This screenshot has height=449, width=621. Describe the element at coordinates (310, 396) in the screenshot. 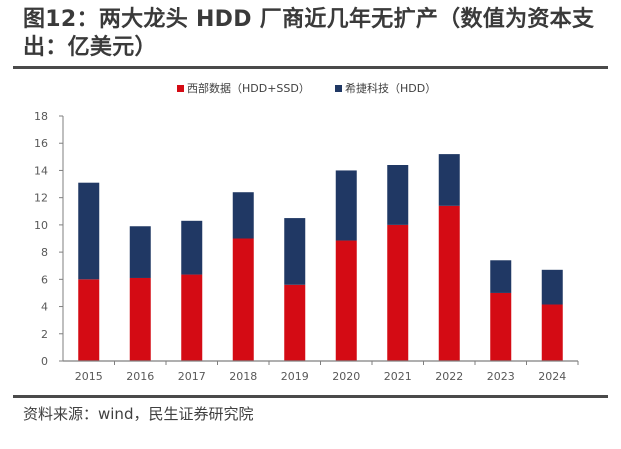

I see `source-divider` at that location.